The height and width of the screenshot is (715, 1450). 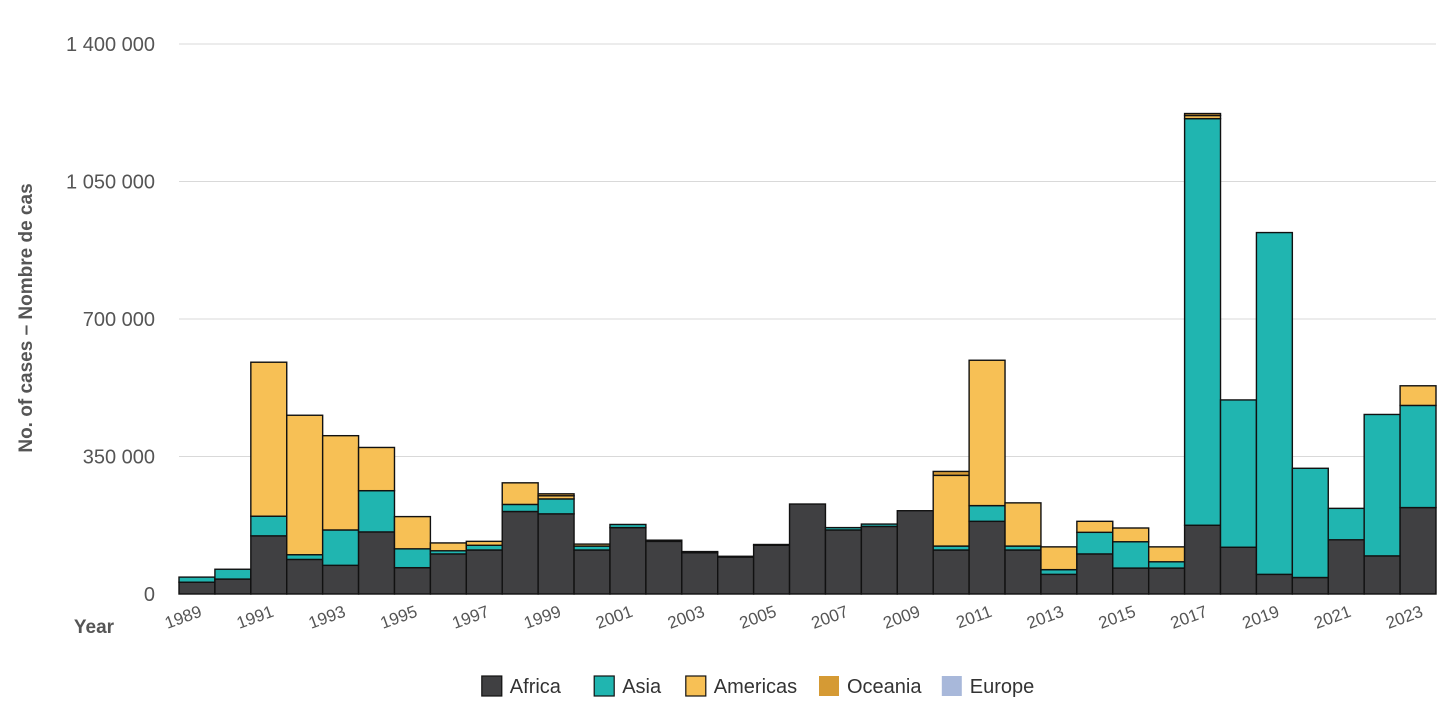 I want to click on bar-segment-africa-1997, so click(x=484, y=572).